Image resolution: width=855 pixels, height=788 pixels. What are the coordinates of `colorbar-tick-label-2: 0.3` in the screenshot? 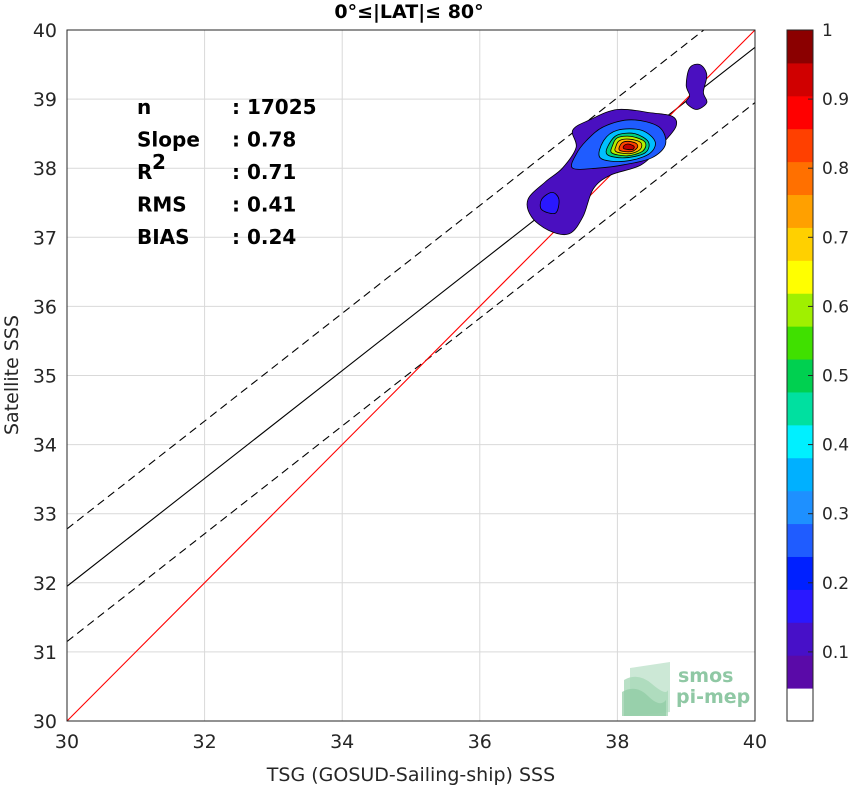 It's located at (835, 515).